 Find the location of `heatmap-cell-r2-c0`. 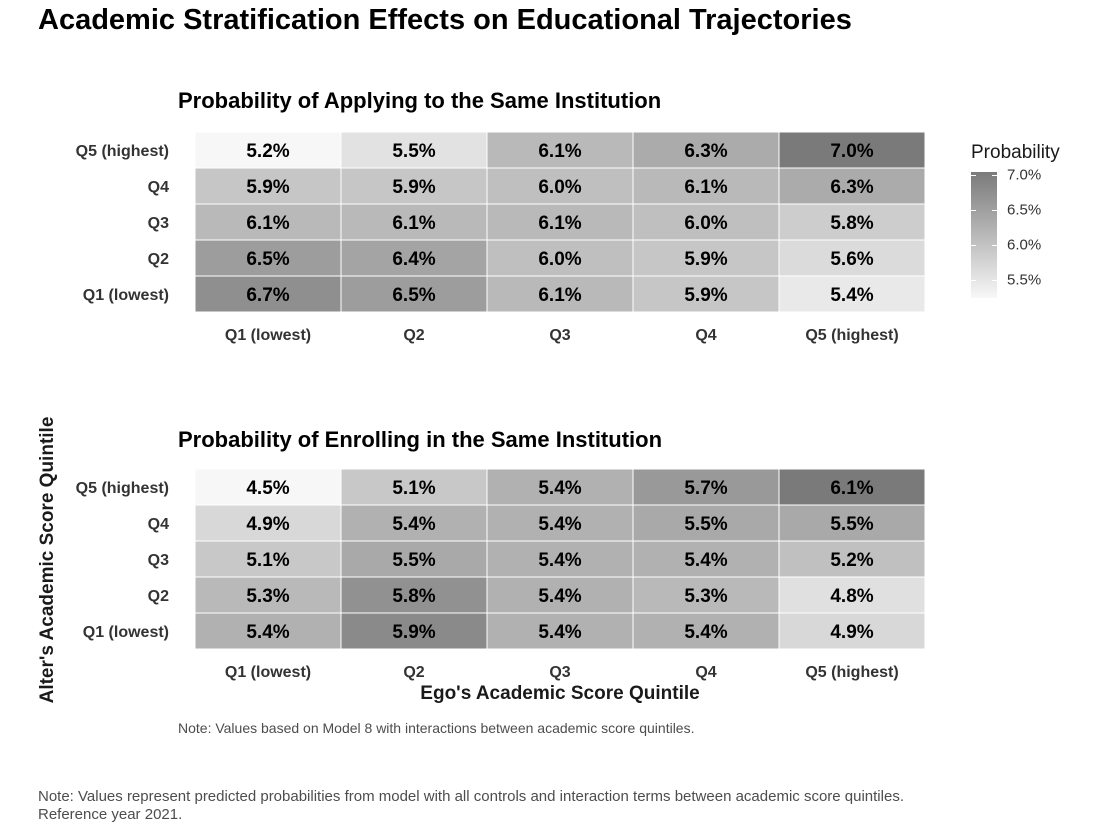

heatmap-cell-r2-c0 is located at coordinates (268, 559).